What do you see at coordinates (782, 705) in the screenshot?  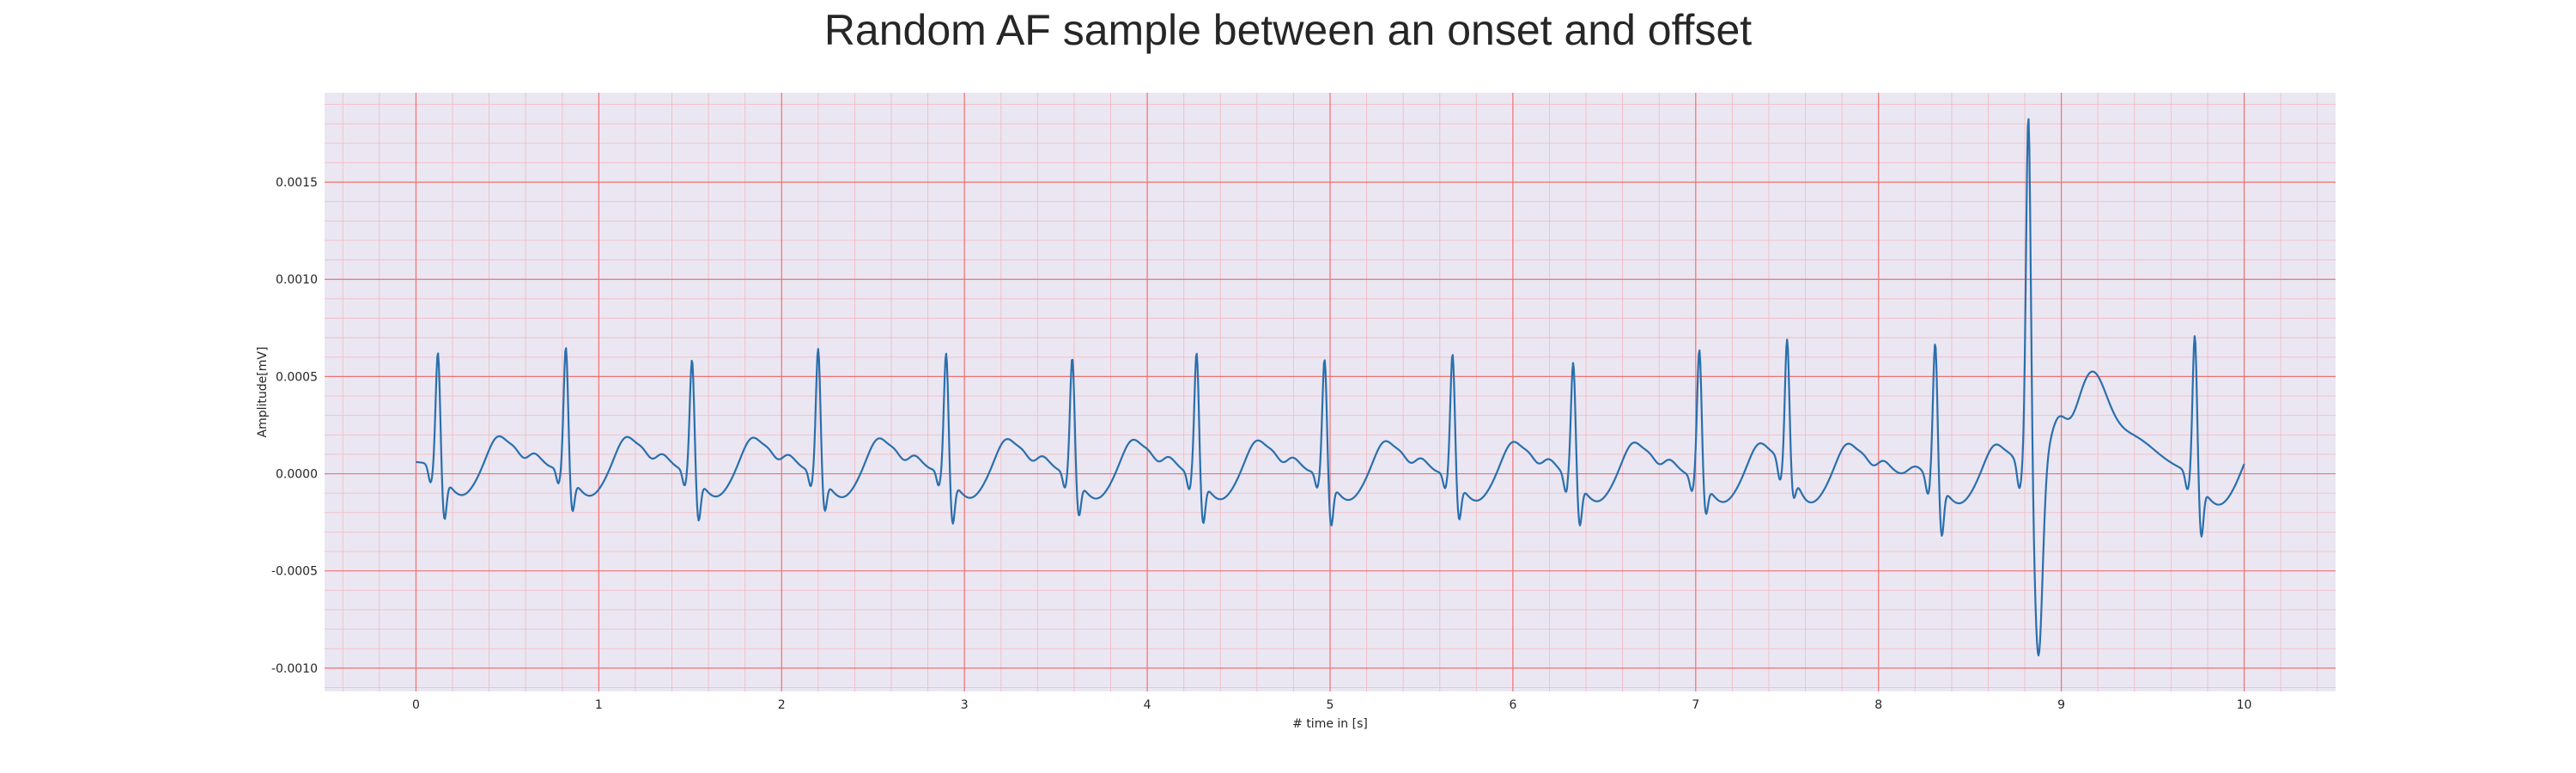 I see `x-tick-label: 2` at bounding box center [782, 705].